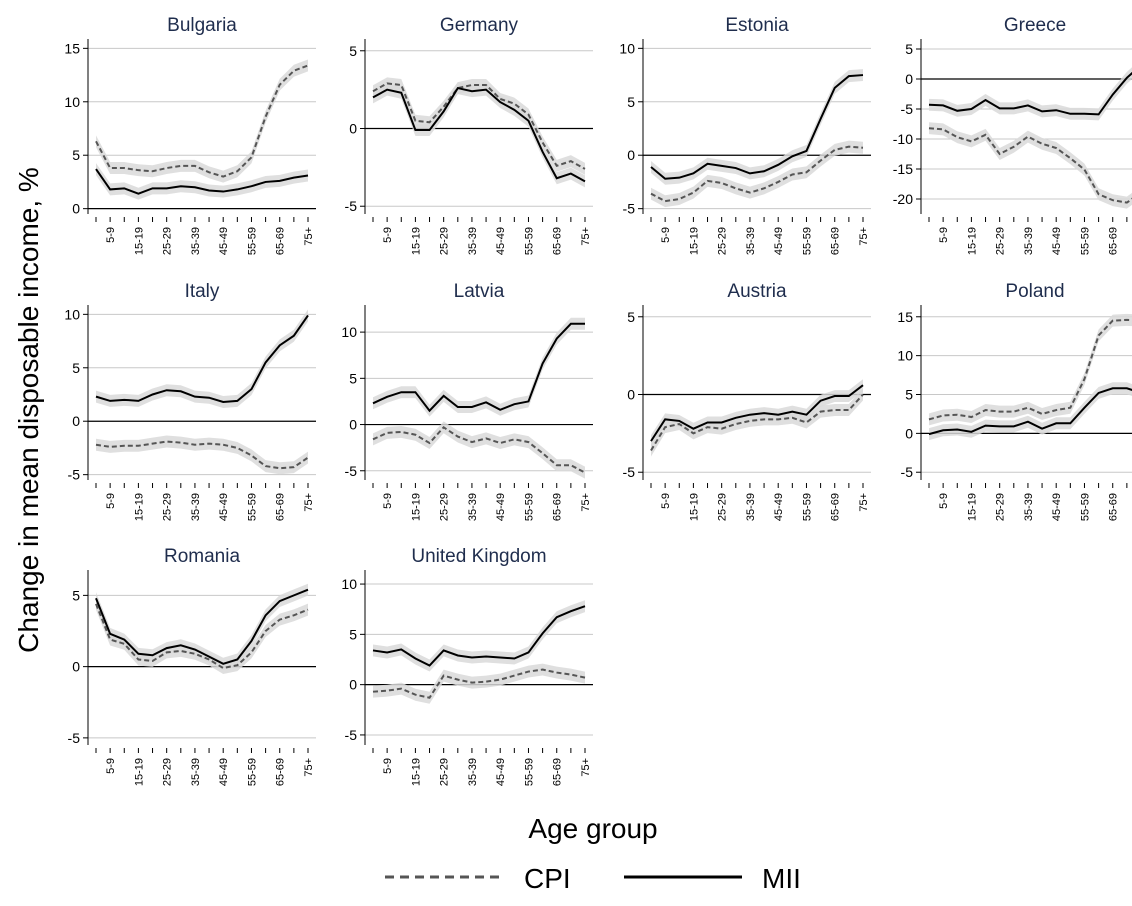  What do you see at coordinates (202, 25) in the screenshot?
I see `panel-title: Bulgaria` at bounding box center [202, 25].